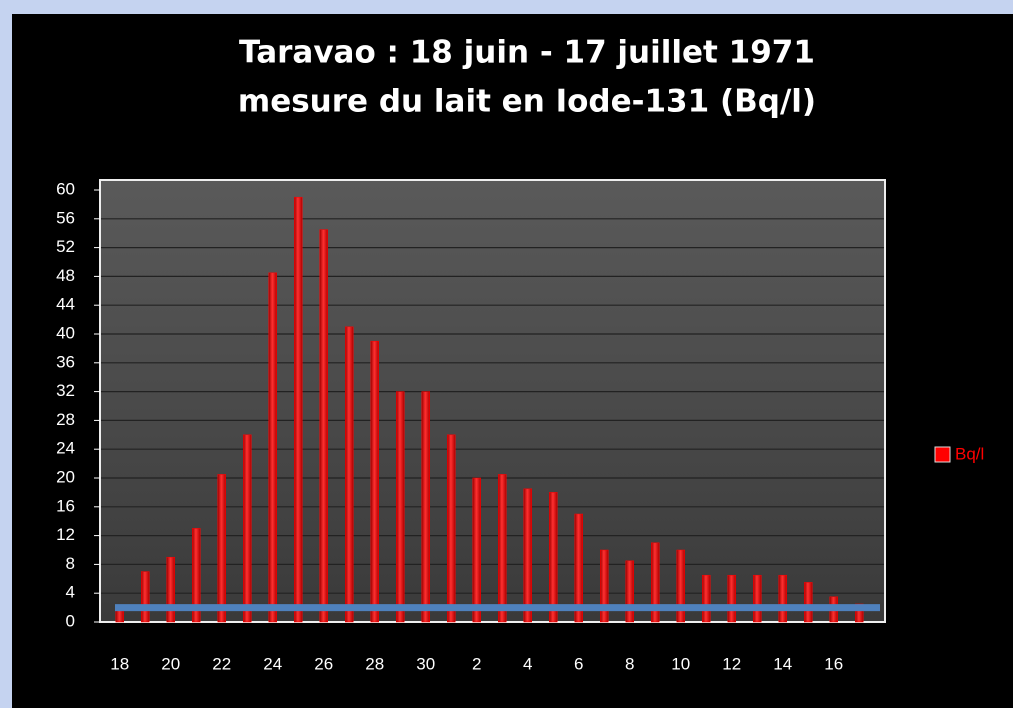  What do you see at coordinates (65, 361) in the screenshot?
I see `y-tick-label: 36` at bounding box center [65, 361].